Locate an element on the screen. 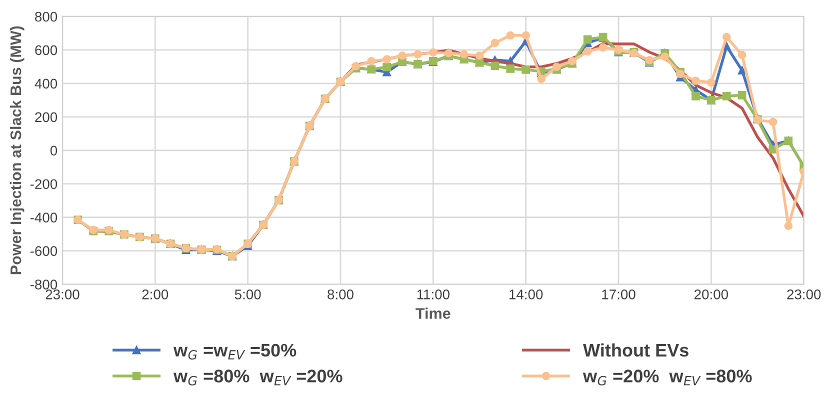 This screenshot has height=412, width=833. x-tick-label: 5:00 is located at coordinates (247, 295).